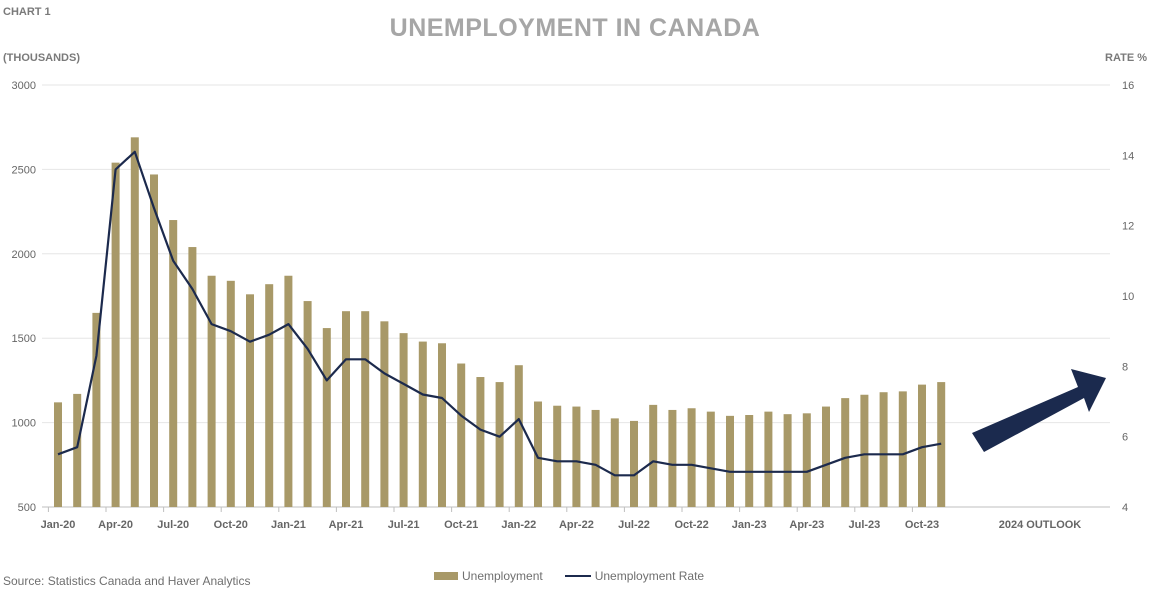 The image size is (1162, 598). What do you see at coordinates (576, 525) in the screenshot?
I see `x-tick-label: Apr-22` at bounding box center [576, 525].